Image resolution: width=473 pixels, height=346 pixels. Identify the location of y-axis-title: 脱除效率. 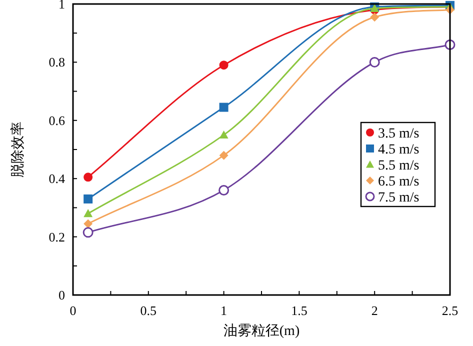
(18, 150).